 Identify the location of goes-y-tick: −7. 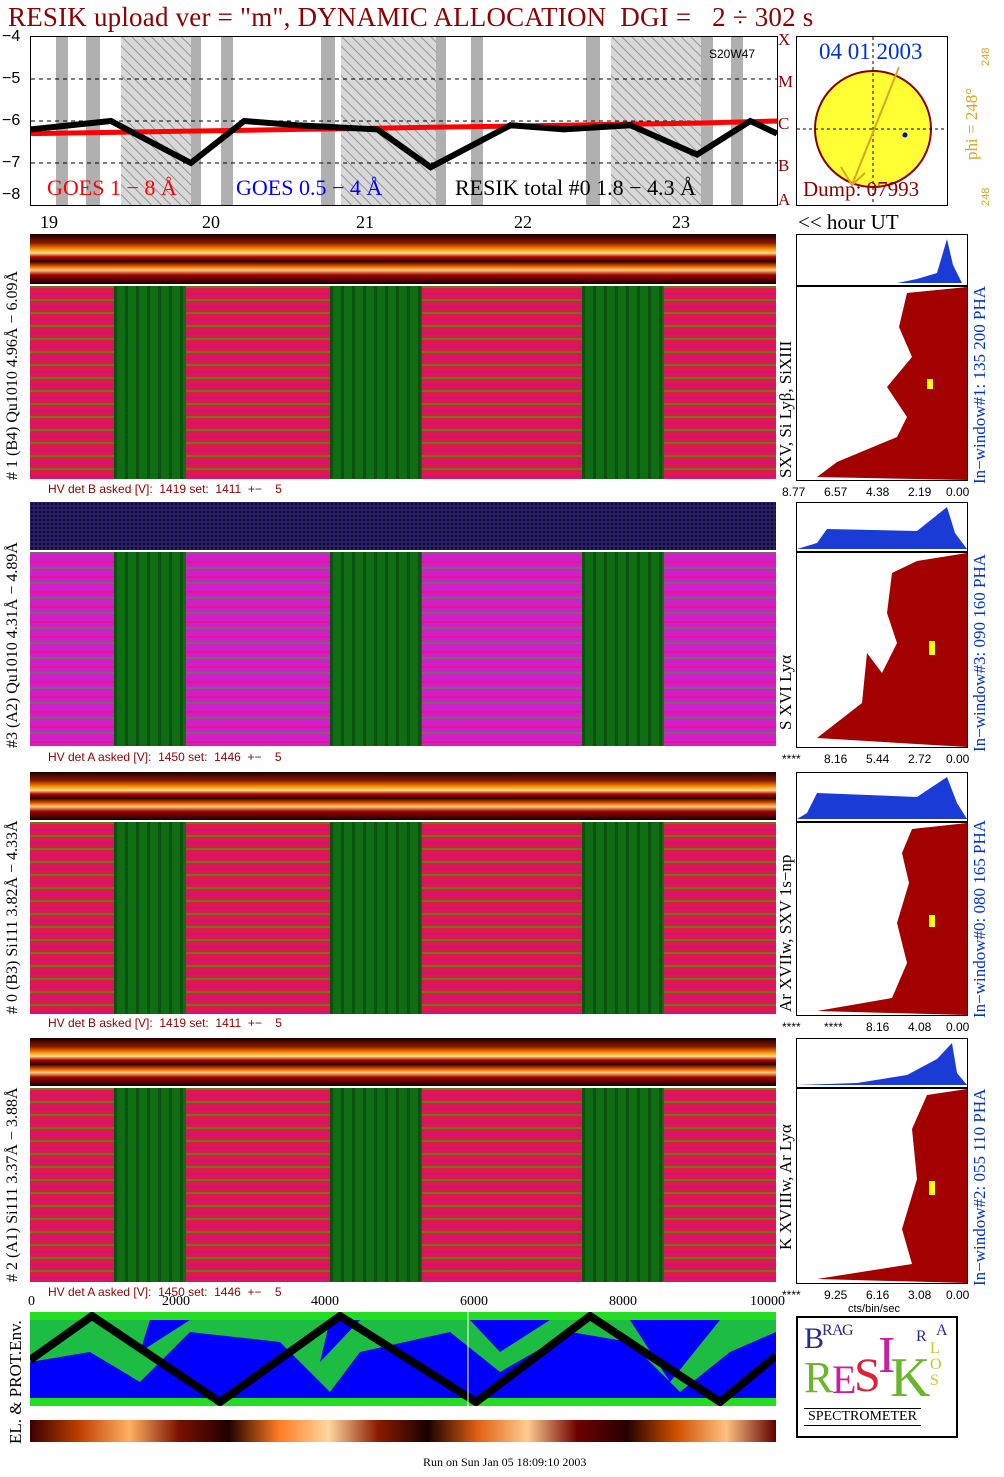
(11, 162).